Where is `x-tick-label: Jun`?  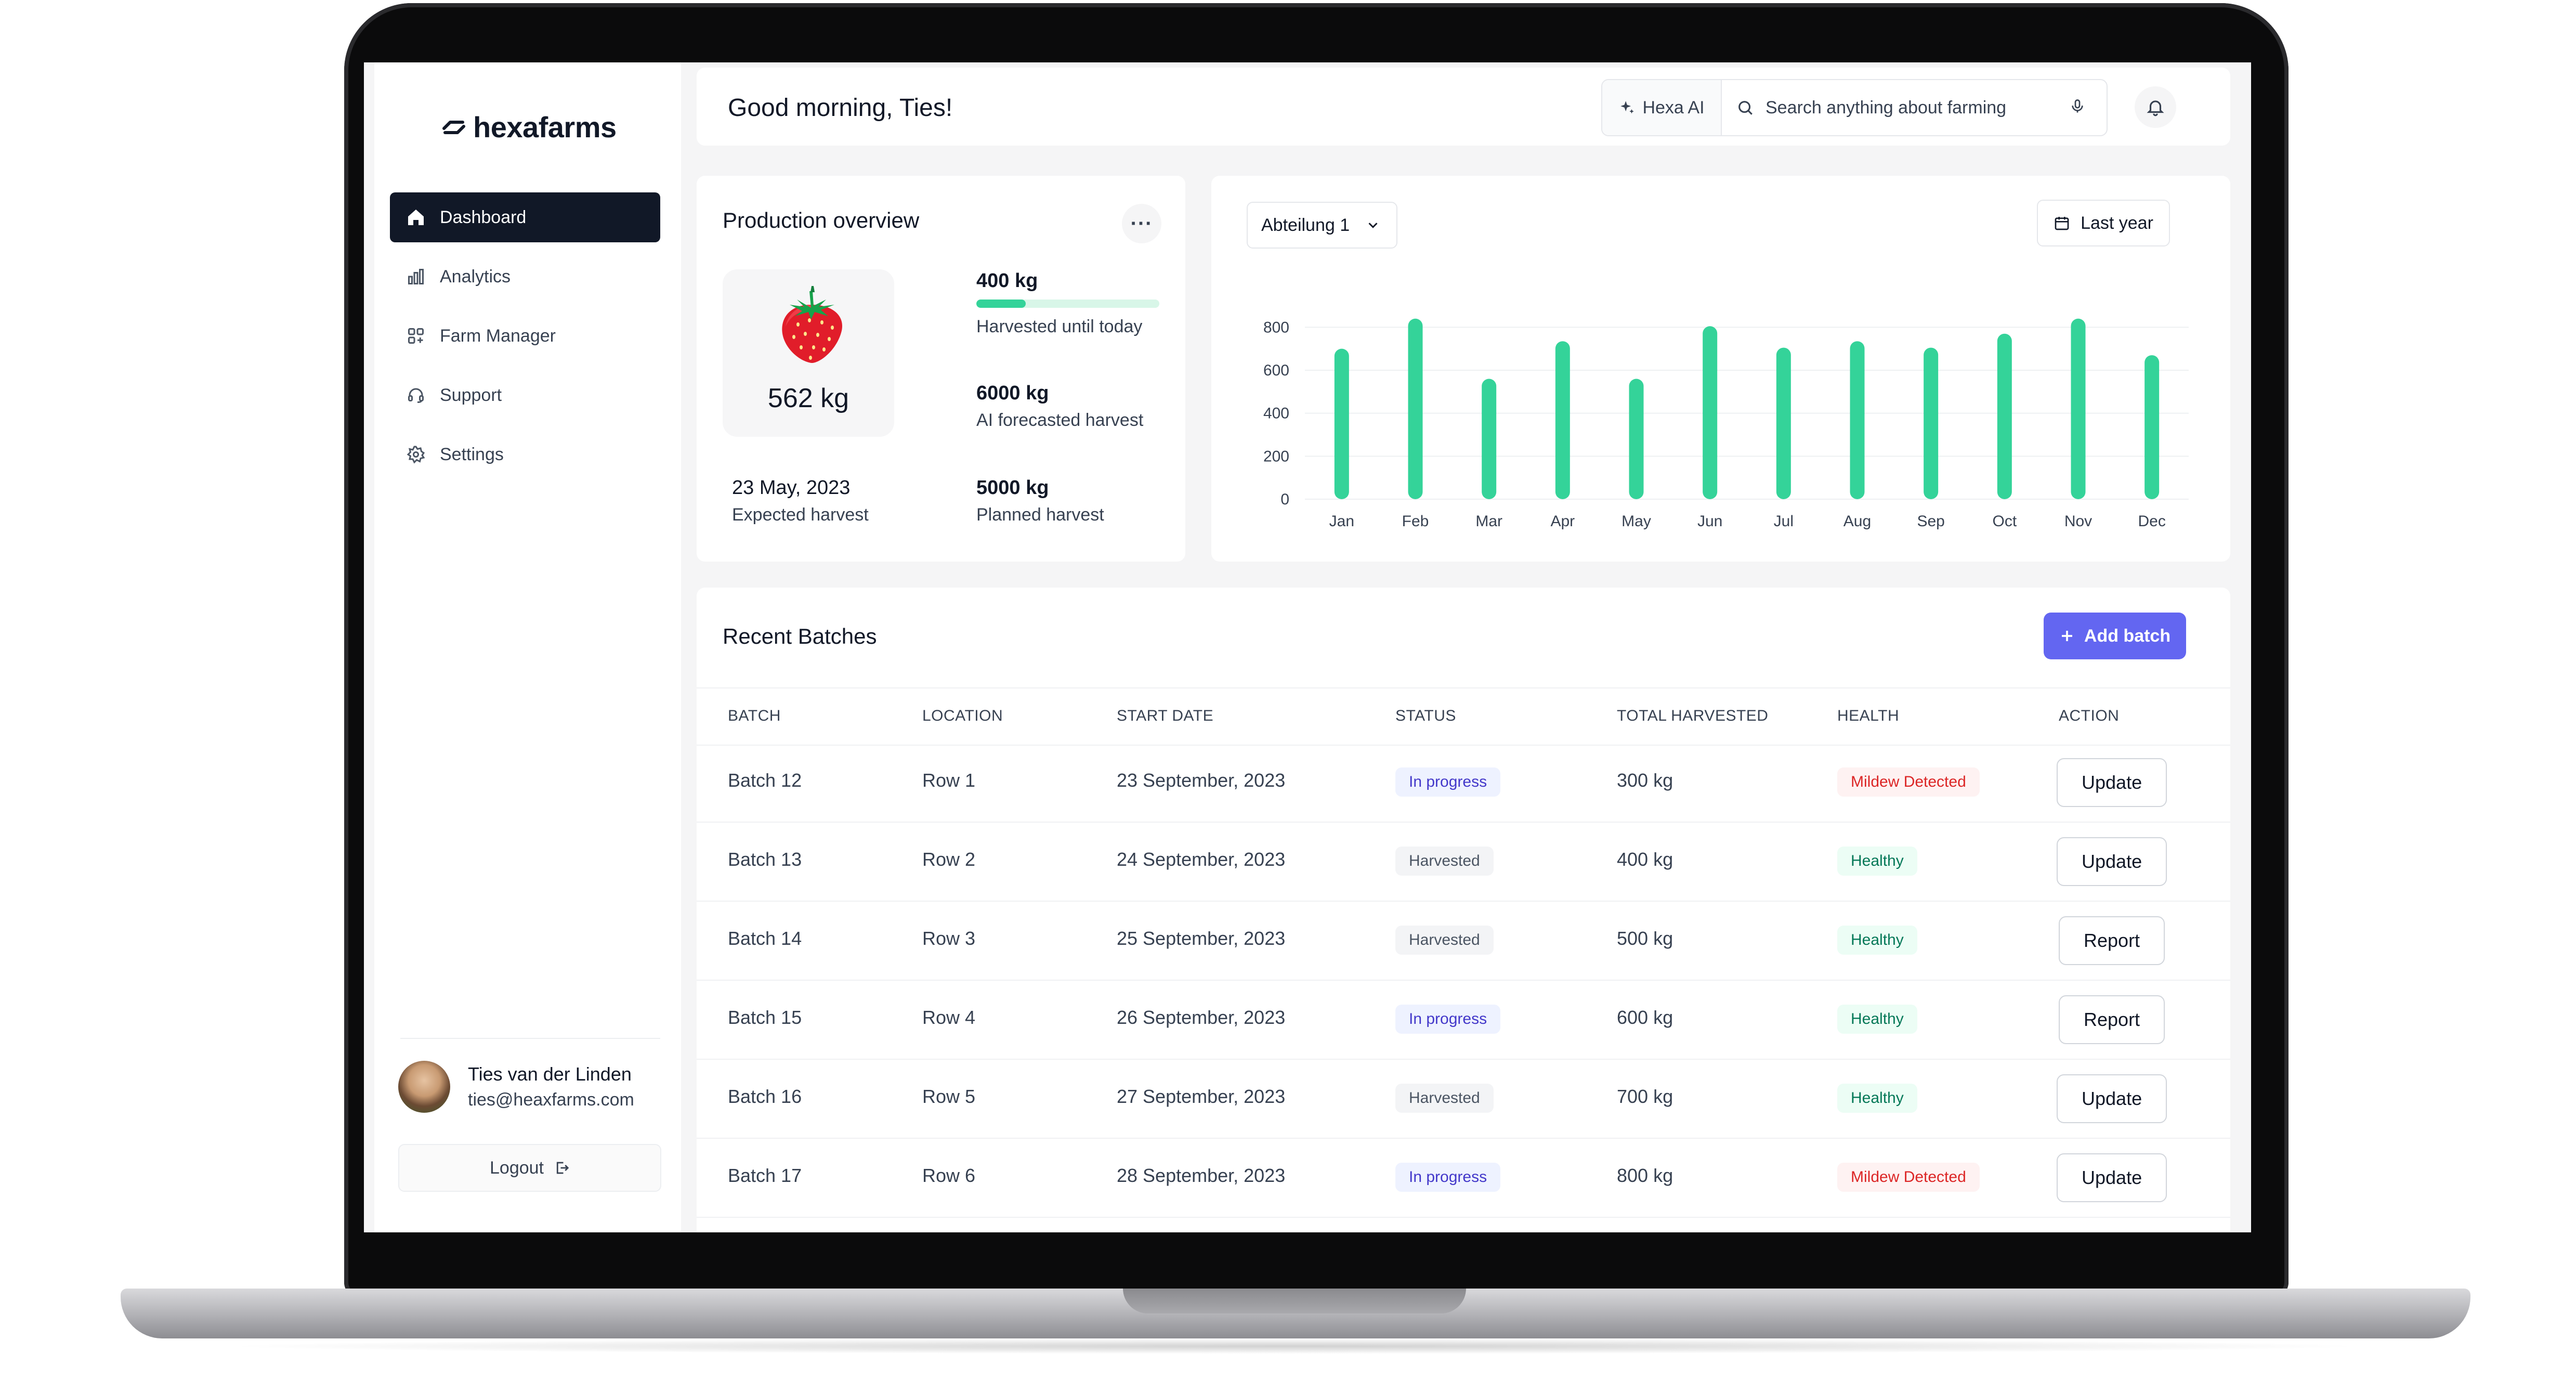
x-tick-label: Jun is located at coordinates (1709, 521).